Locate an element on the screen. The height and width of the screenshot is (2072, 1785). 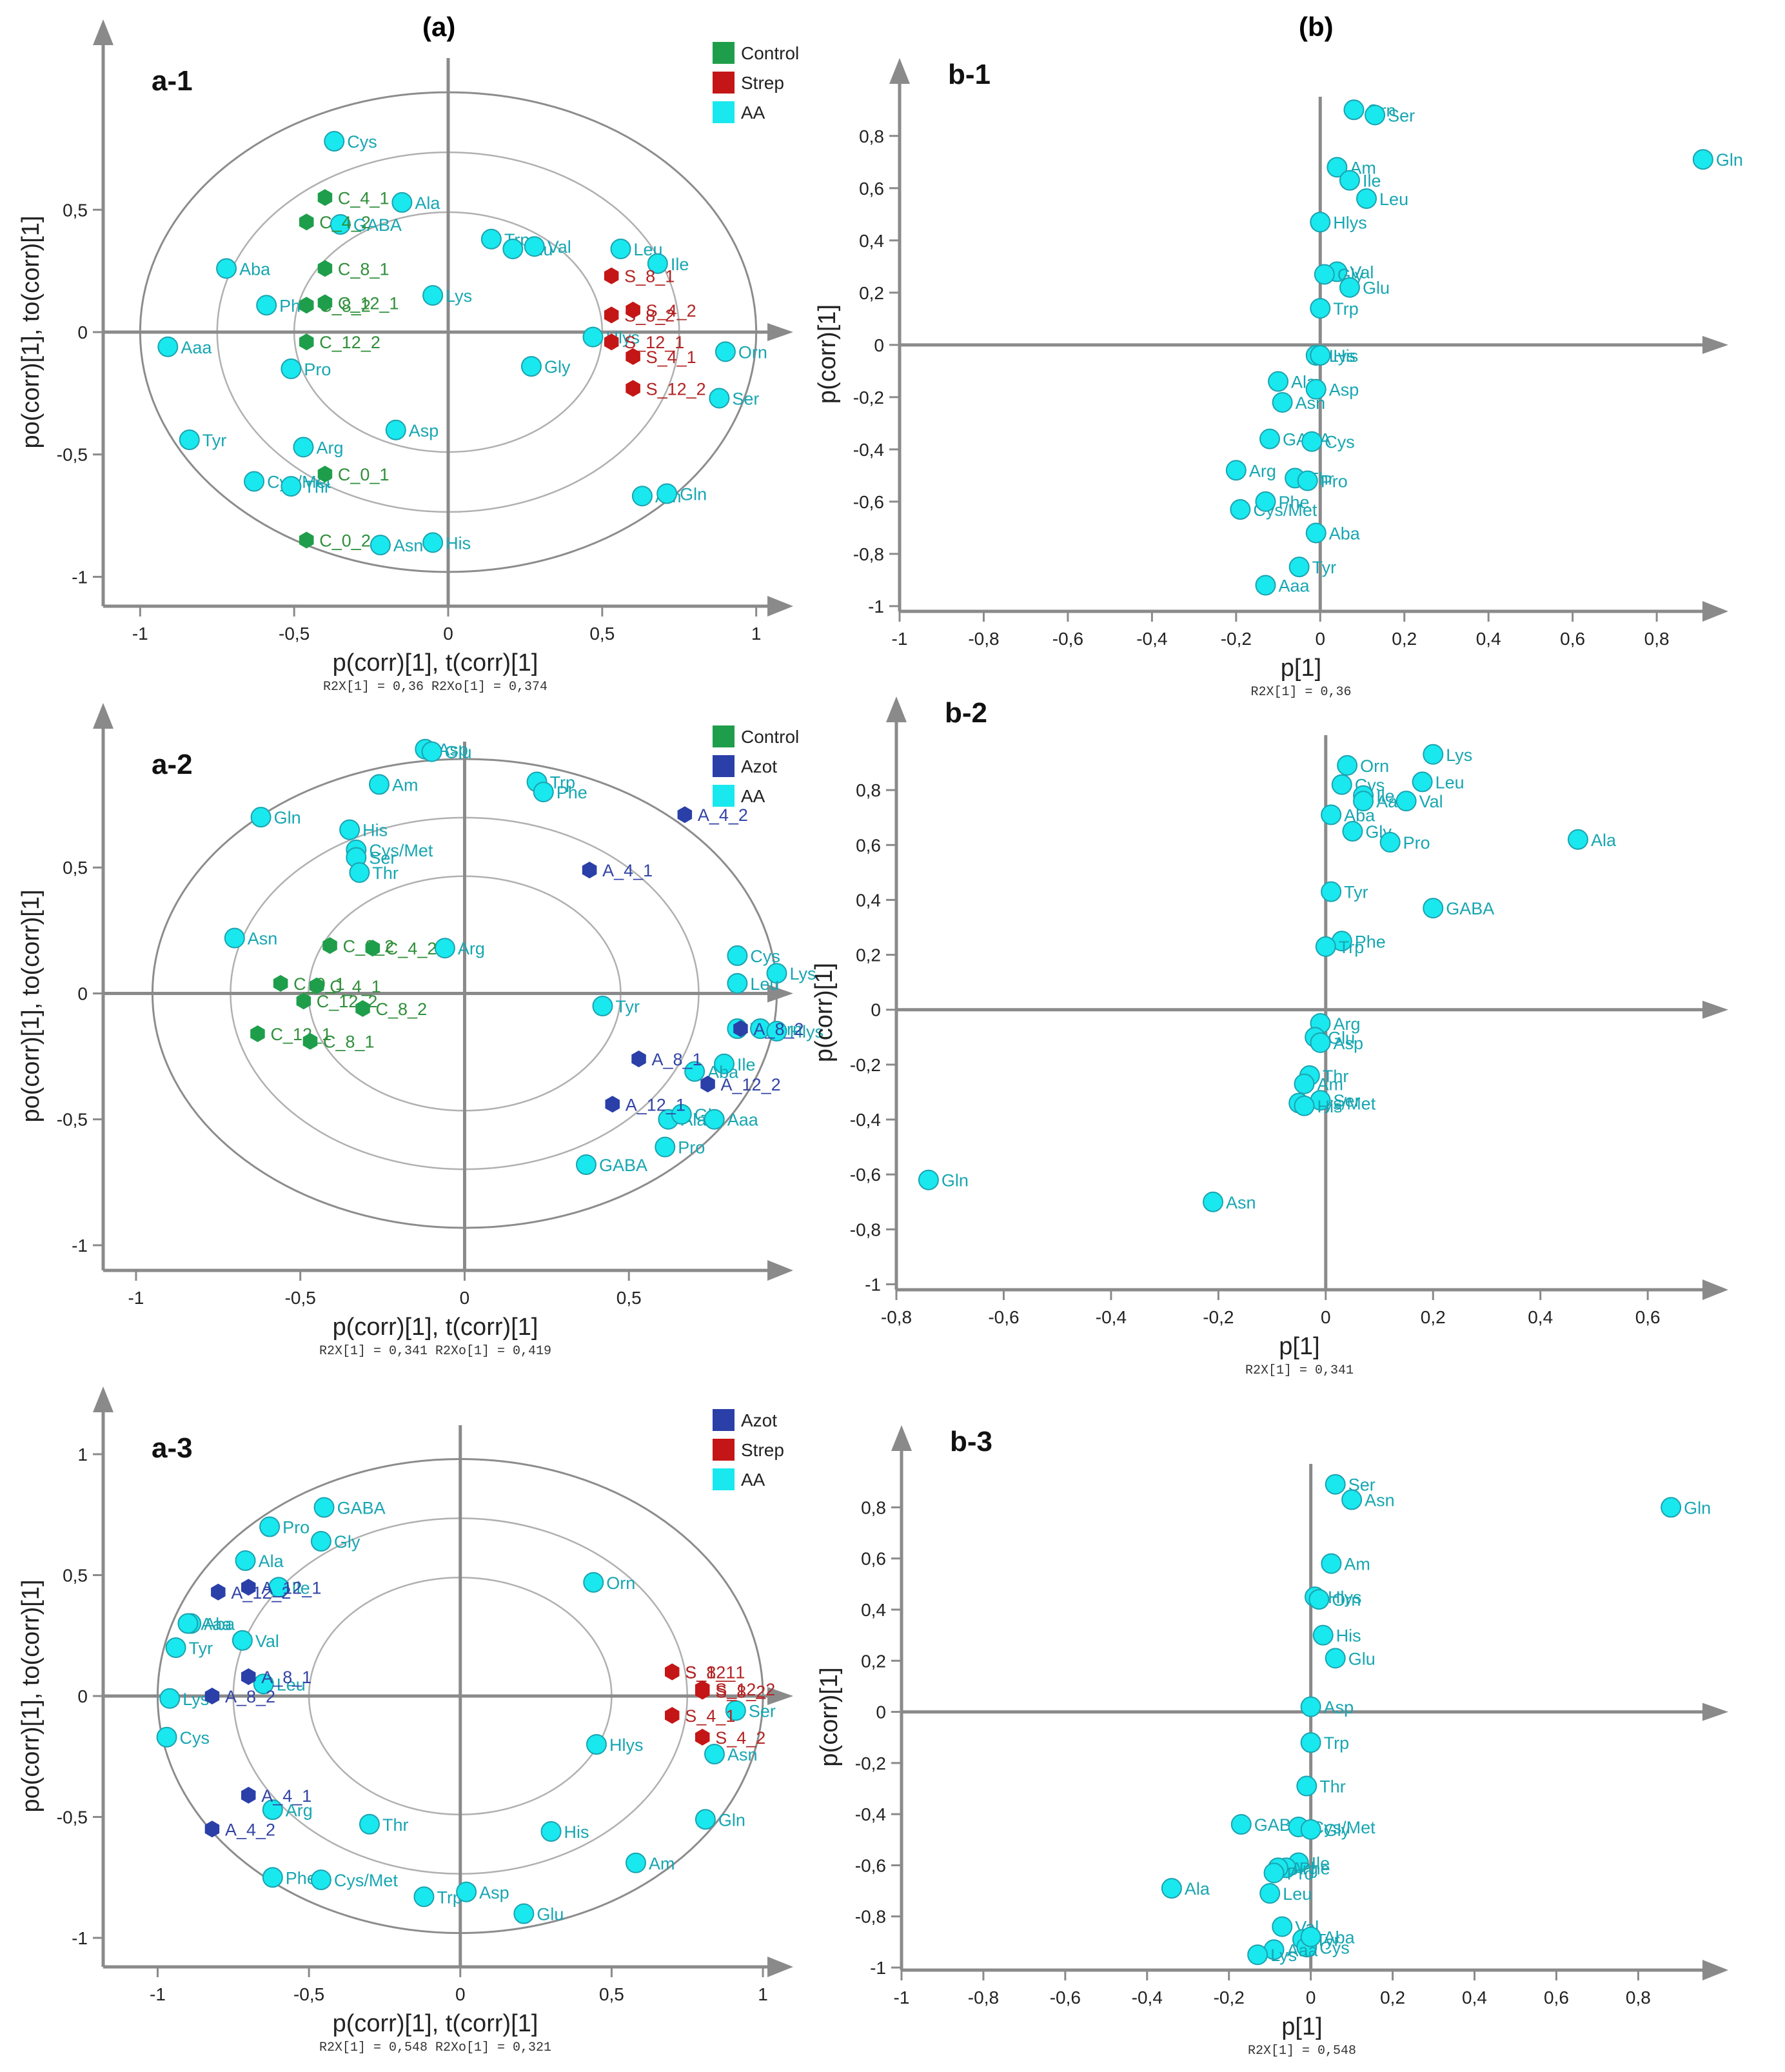
point-pro is located at coordinates (270, 1526).